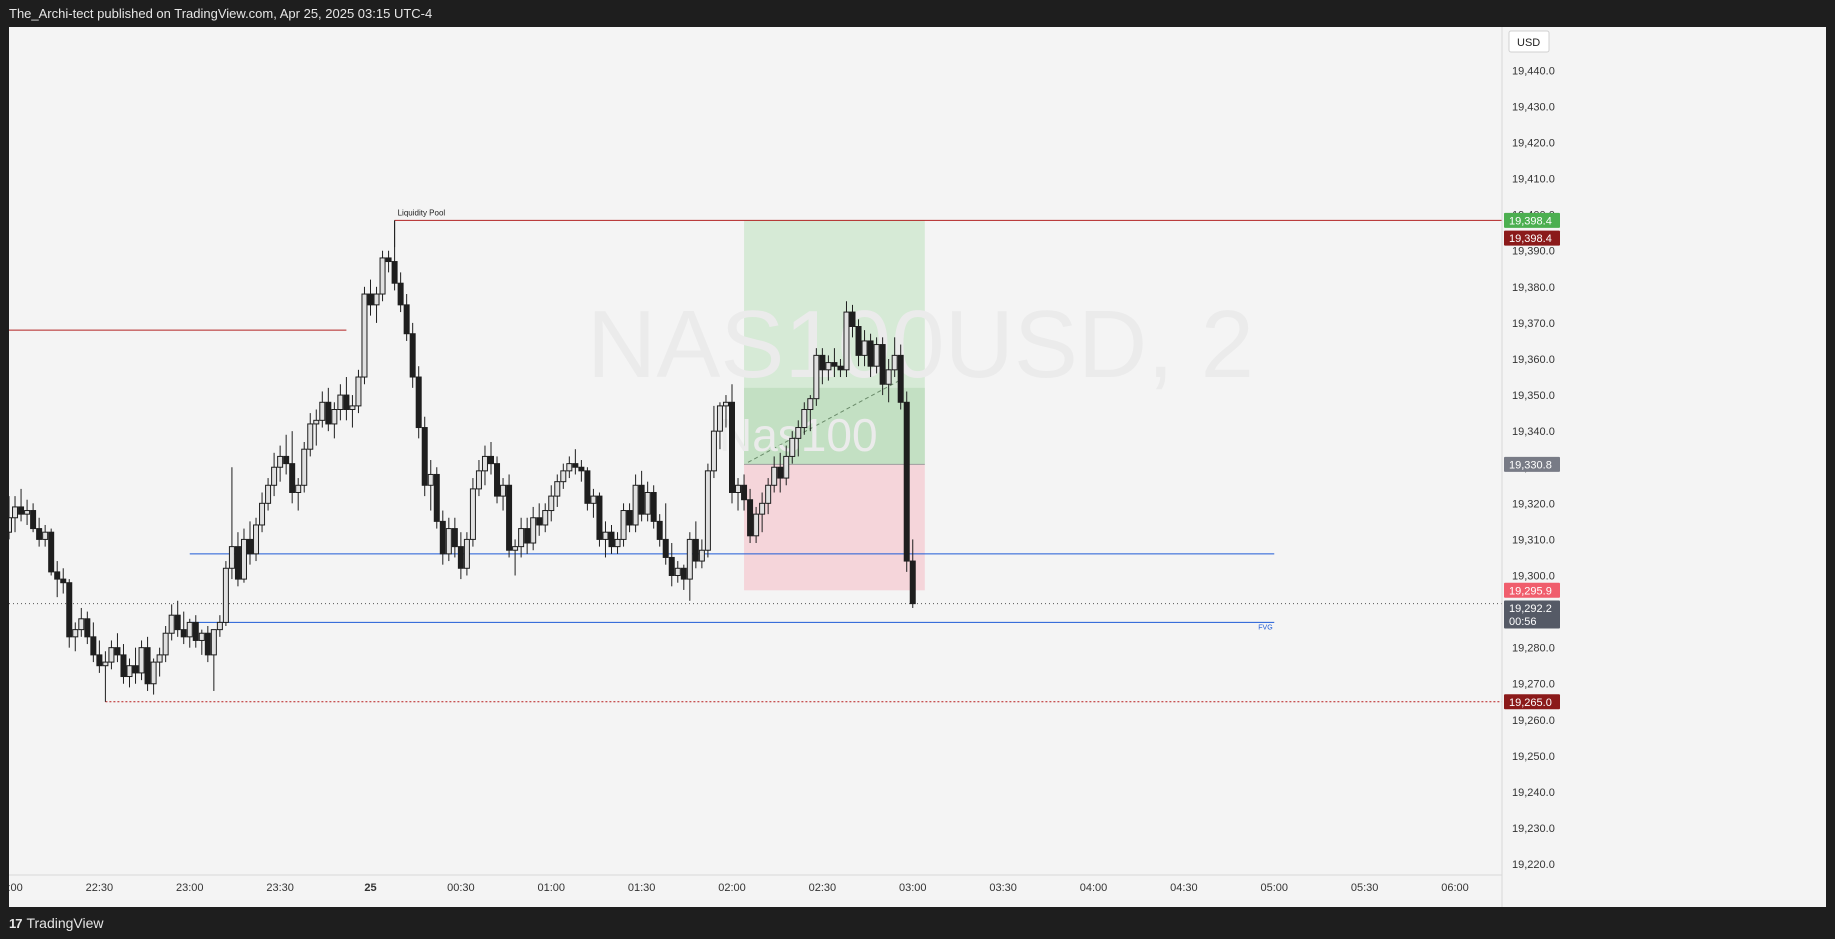 This screenshot has width=1835, height=939. Describe the element at coordinates (1528, 43) in the screenshot. I see `currency-label: USD` at that location.